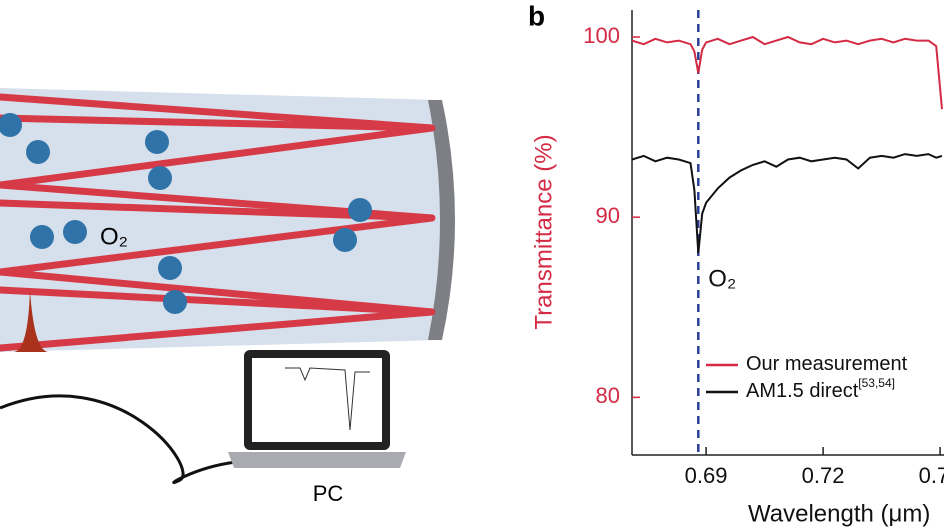 The image size is (944, 531). Describe the element at coordinates (31, 321) in the screenshot. I see `pulse` at that location.